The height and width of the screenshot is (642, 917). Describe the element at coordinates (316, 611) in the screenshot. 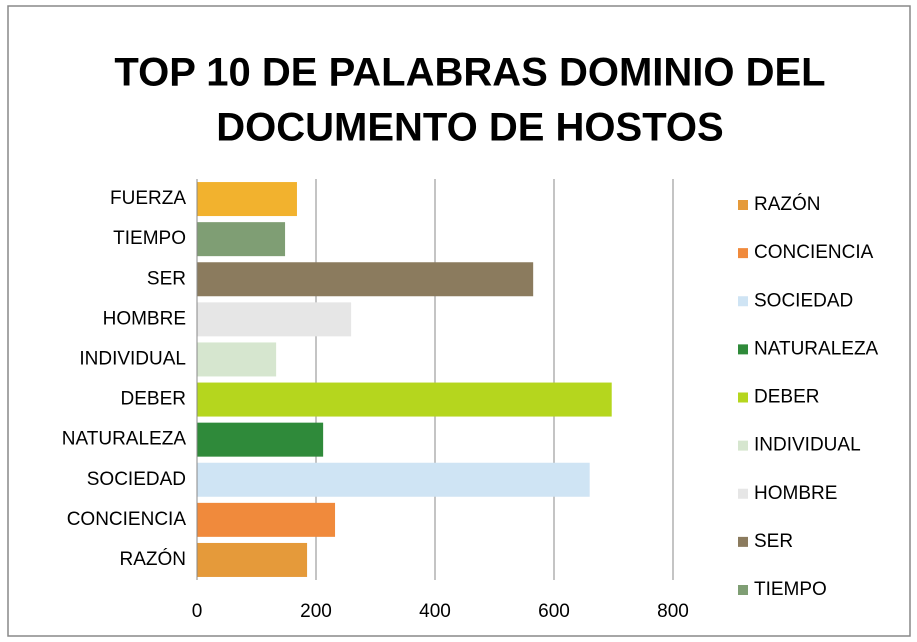

I see `x-tick-label: 200` at that location.